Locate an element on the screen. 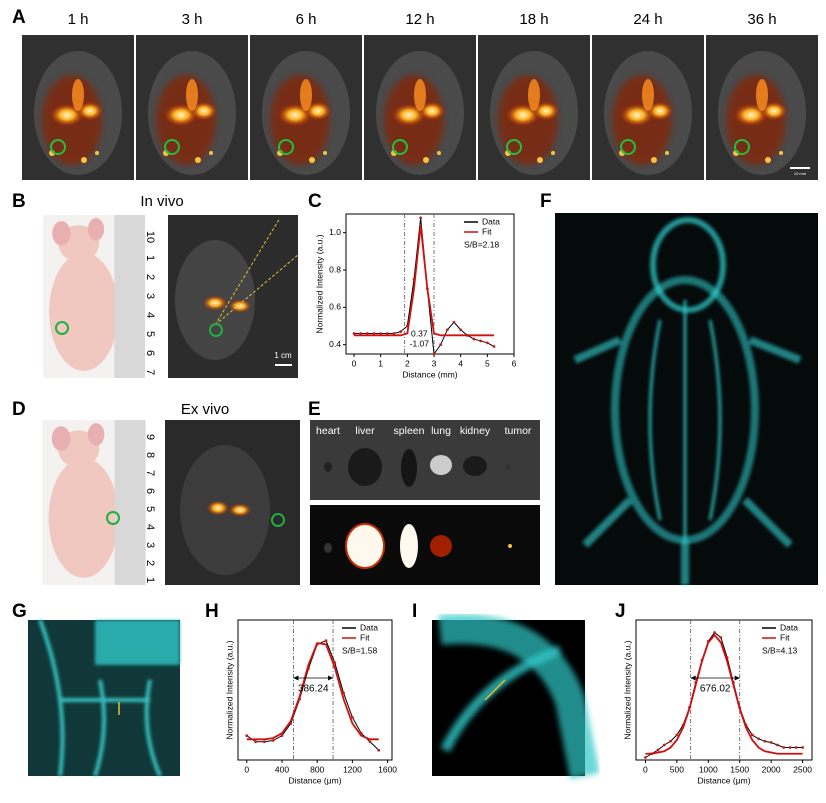  x-tick-label: 500 is located at coordinates (677, 769).